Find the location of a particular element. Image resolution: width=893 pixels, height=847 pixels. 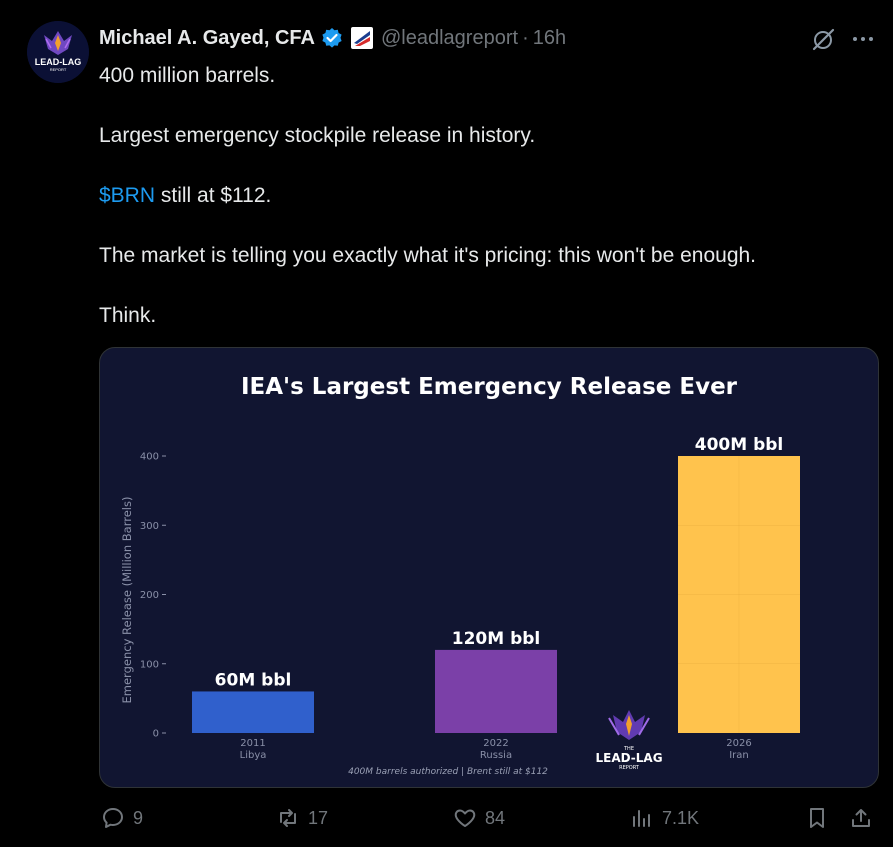

watermark-small-bottom: REPORT is located at coordinates (629, 768).